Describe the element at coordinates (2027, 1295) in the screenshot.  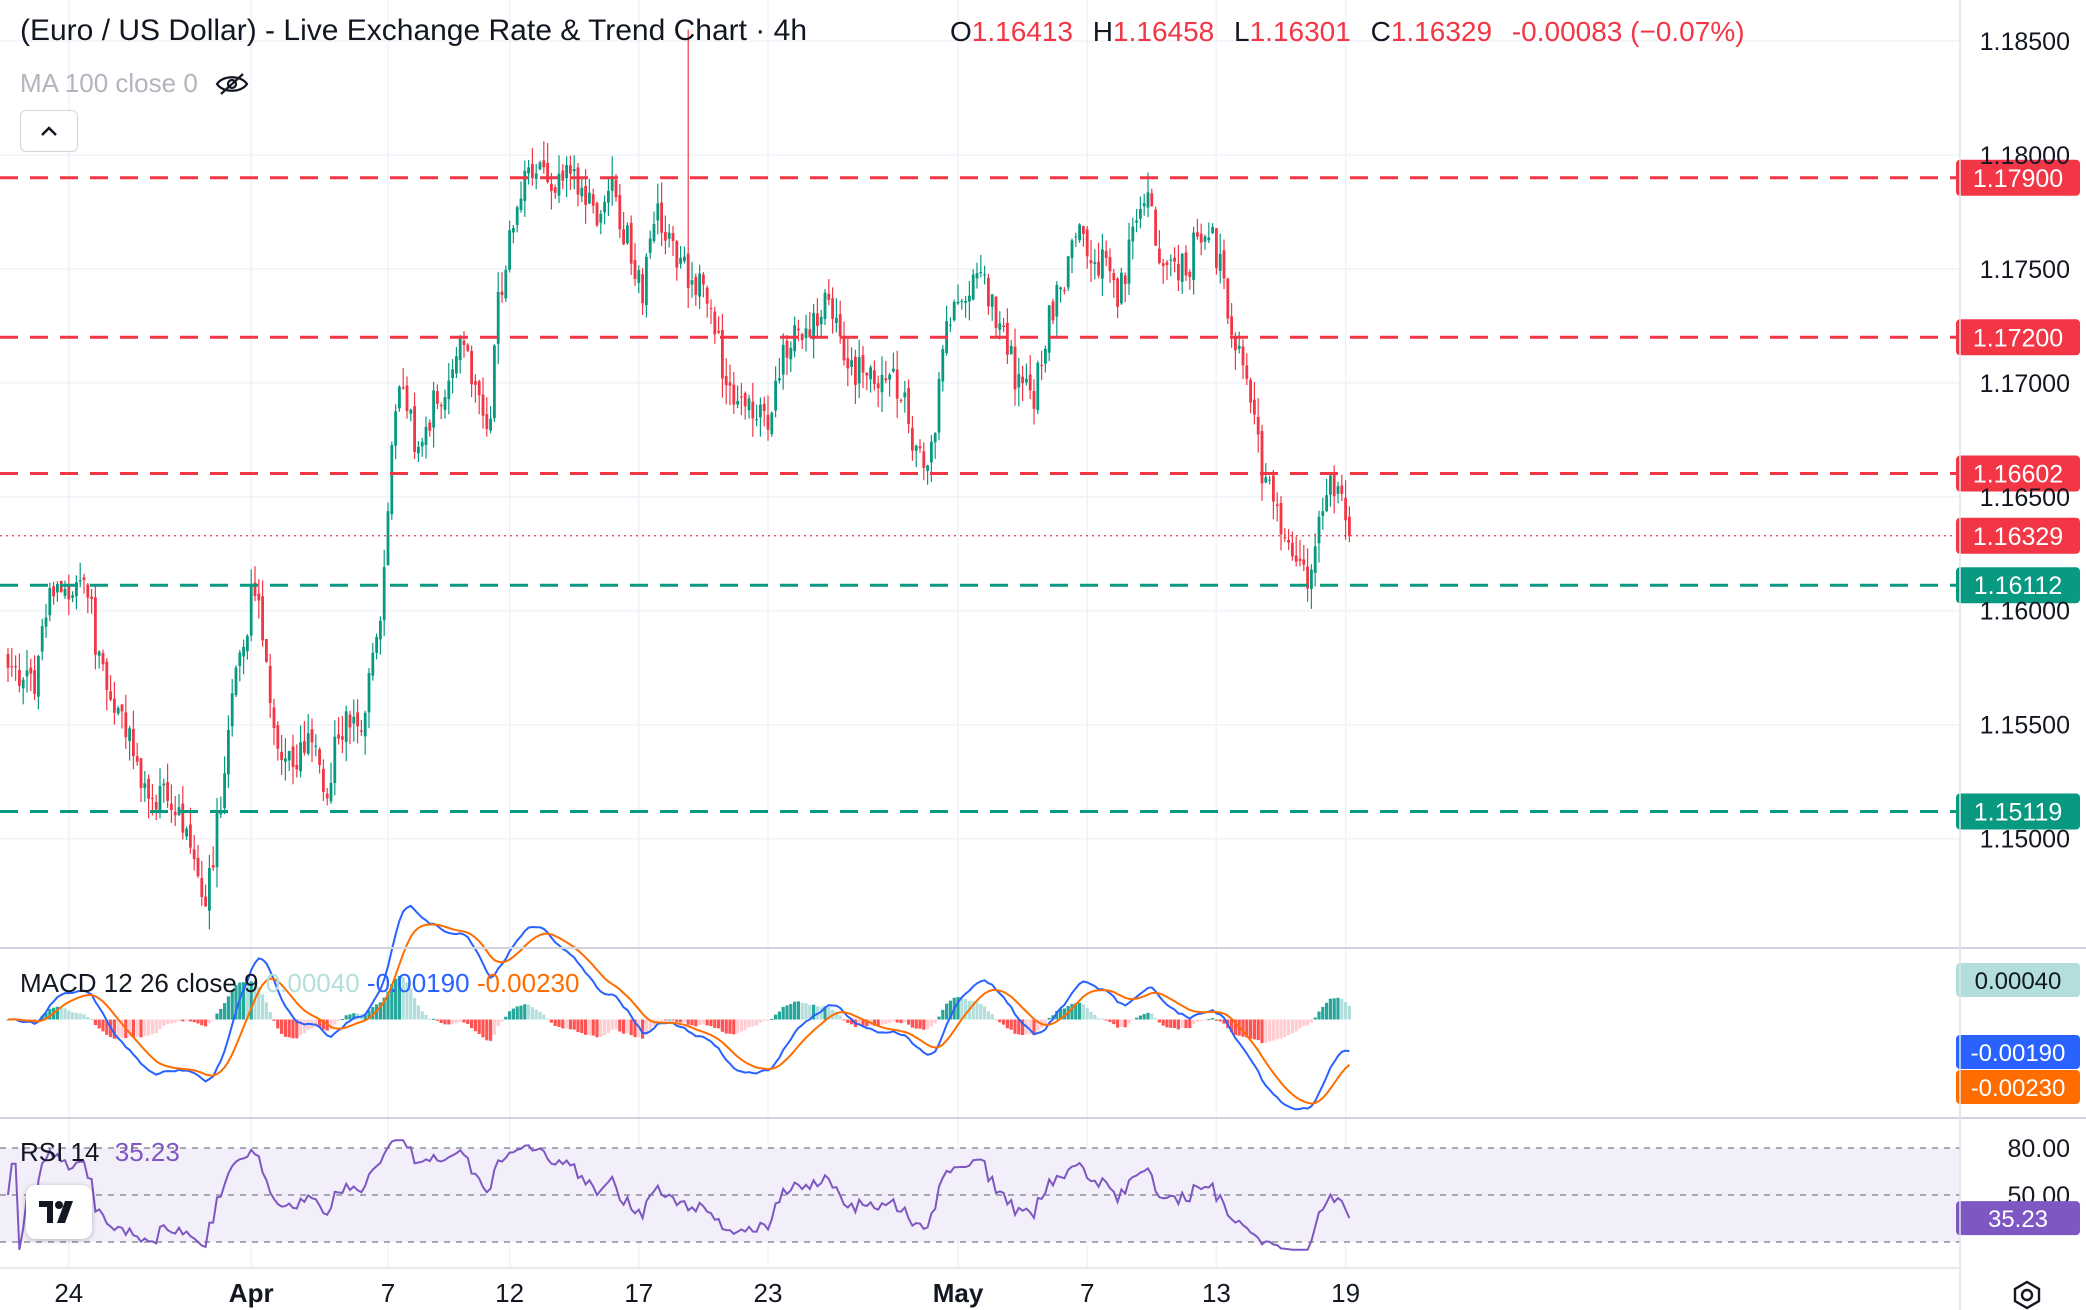
I see `gear-icon` at that location.